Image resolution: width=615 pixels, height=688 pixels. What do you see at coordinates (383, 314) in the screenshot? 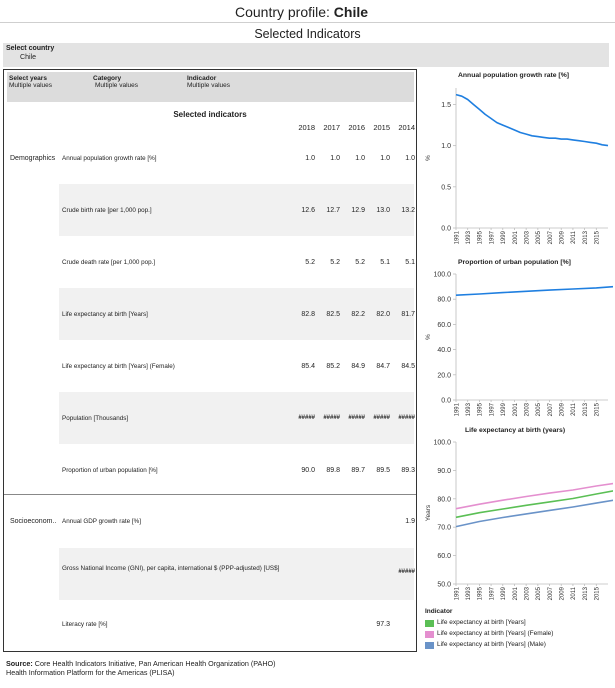
I see `table-cell: 82.0` at bounding box center [383, 314].